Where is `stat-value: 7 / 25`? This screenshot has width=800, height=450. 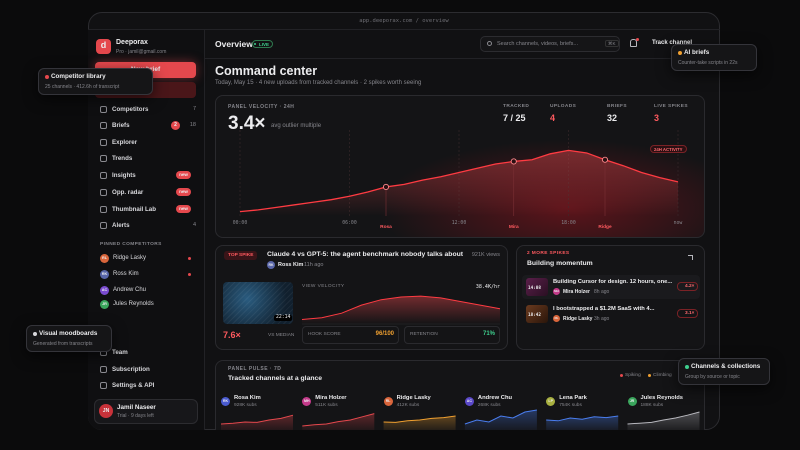
stat-value: 7 / 25 is located at coordinates (514, 118).